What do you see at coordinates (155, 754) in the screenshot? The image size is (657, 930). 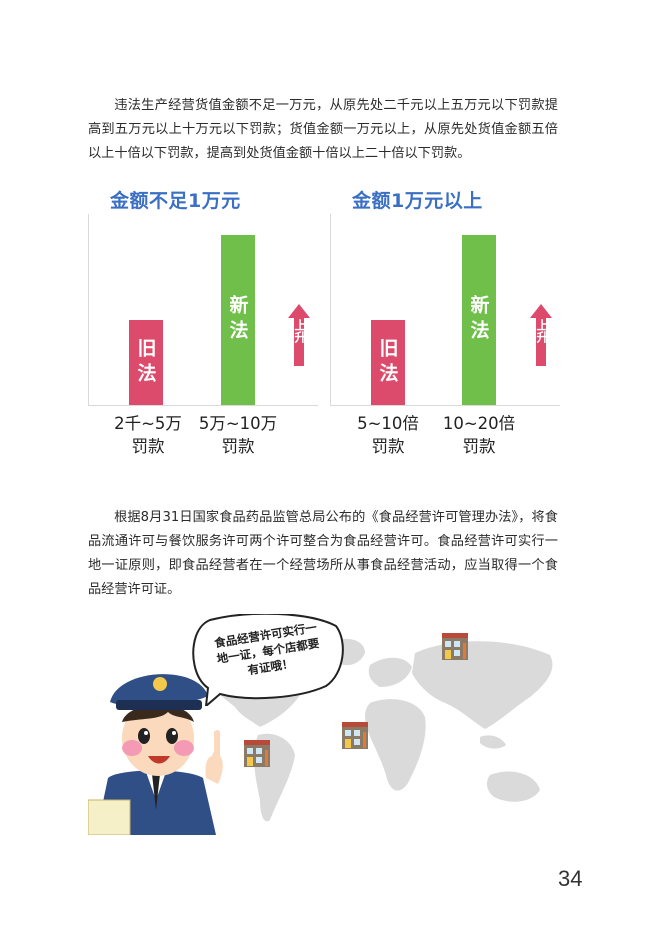 I see `officer-character-icon` at bounding box center [155, 754].